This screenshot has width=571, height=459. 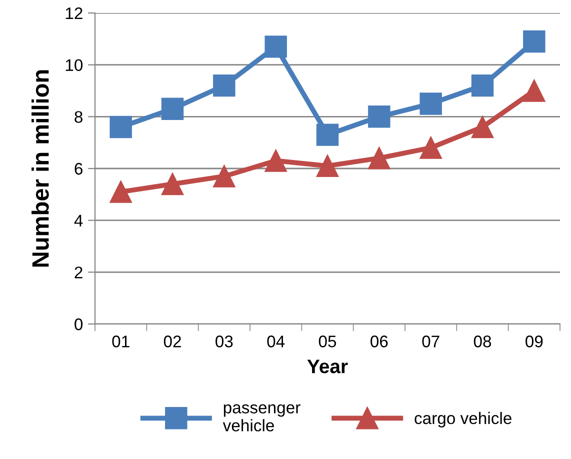 What do you see at coordinates (261, 418) in the screenshot?
I see `legend-label: passenger vehicle` at bounding box center [261, 418].